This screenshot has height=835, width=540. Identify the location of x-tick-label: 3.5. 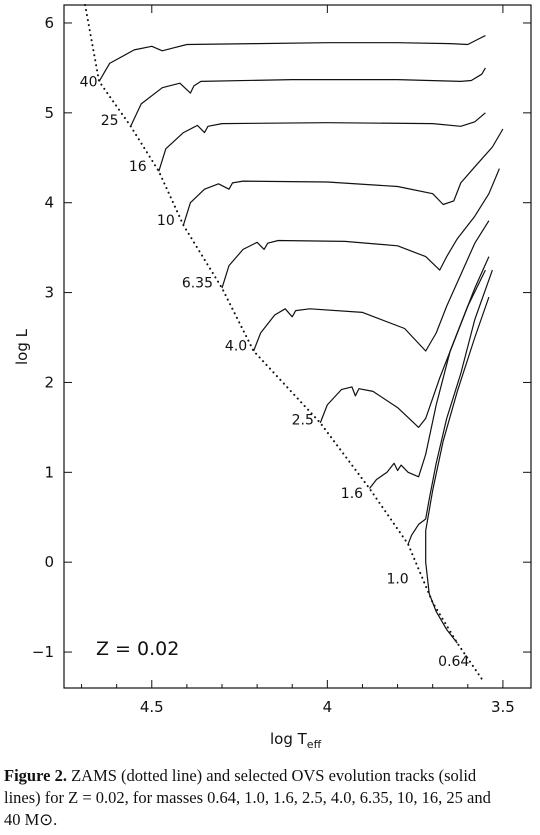
(503, 707).